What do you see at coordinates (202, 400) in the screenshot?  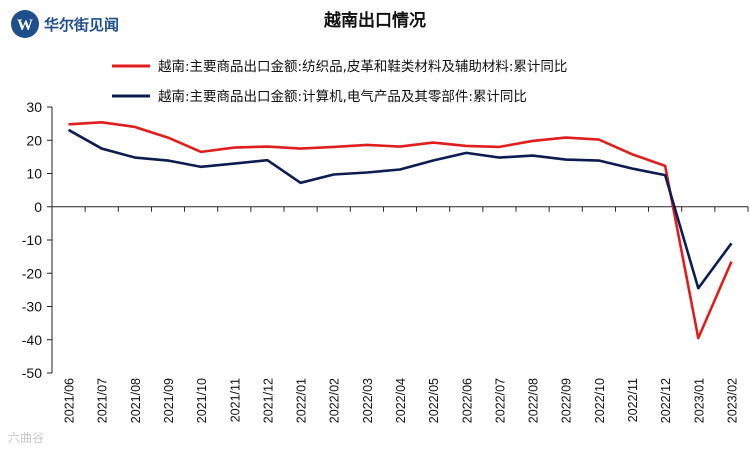 I see `x-tick-label: 2021/10` at bounding box center [202, 400].